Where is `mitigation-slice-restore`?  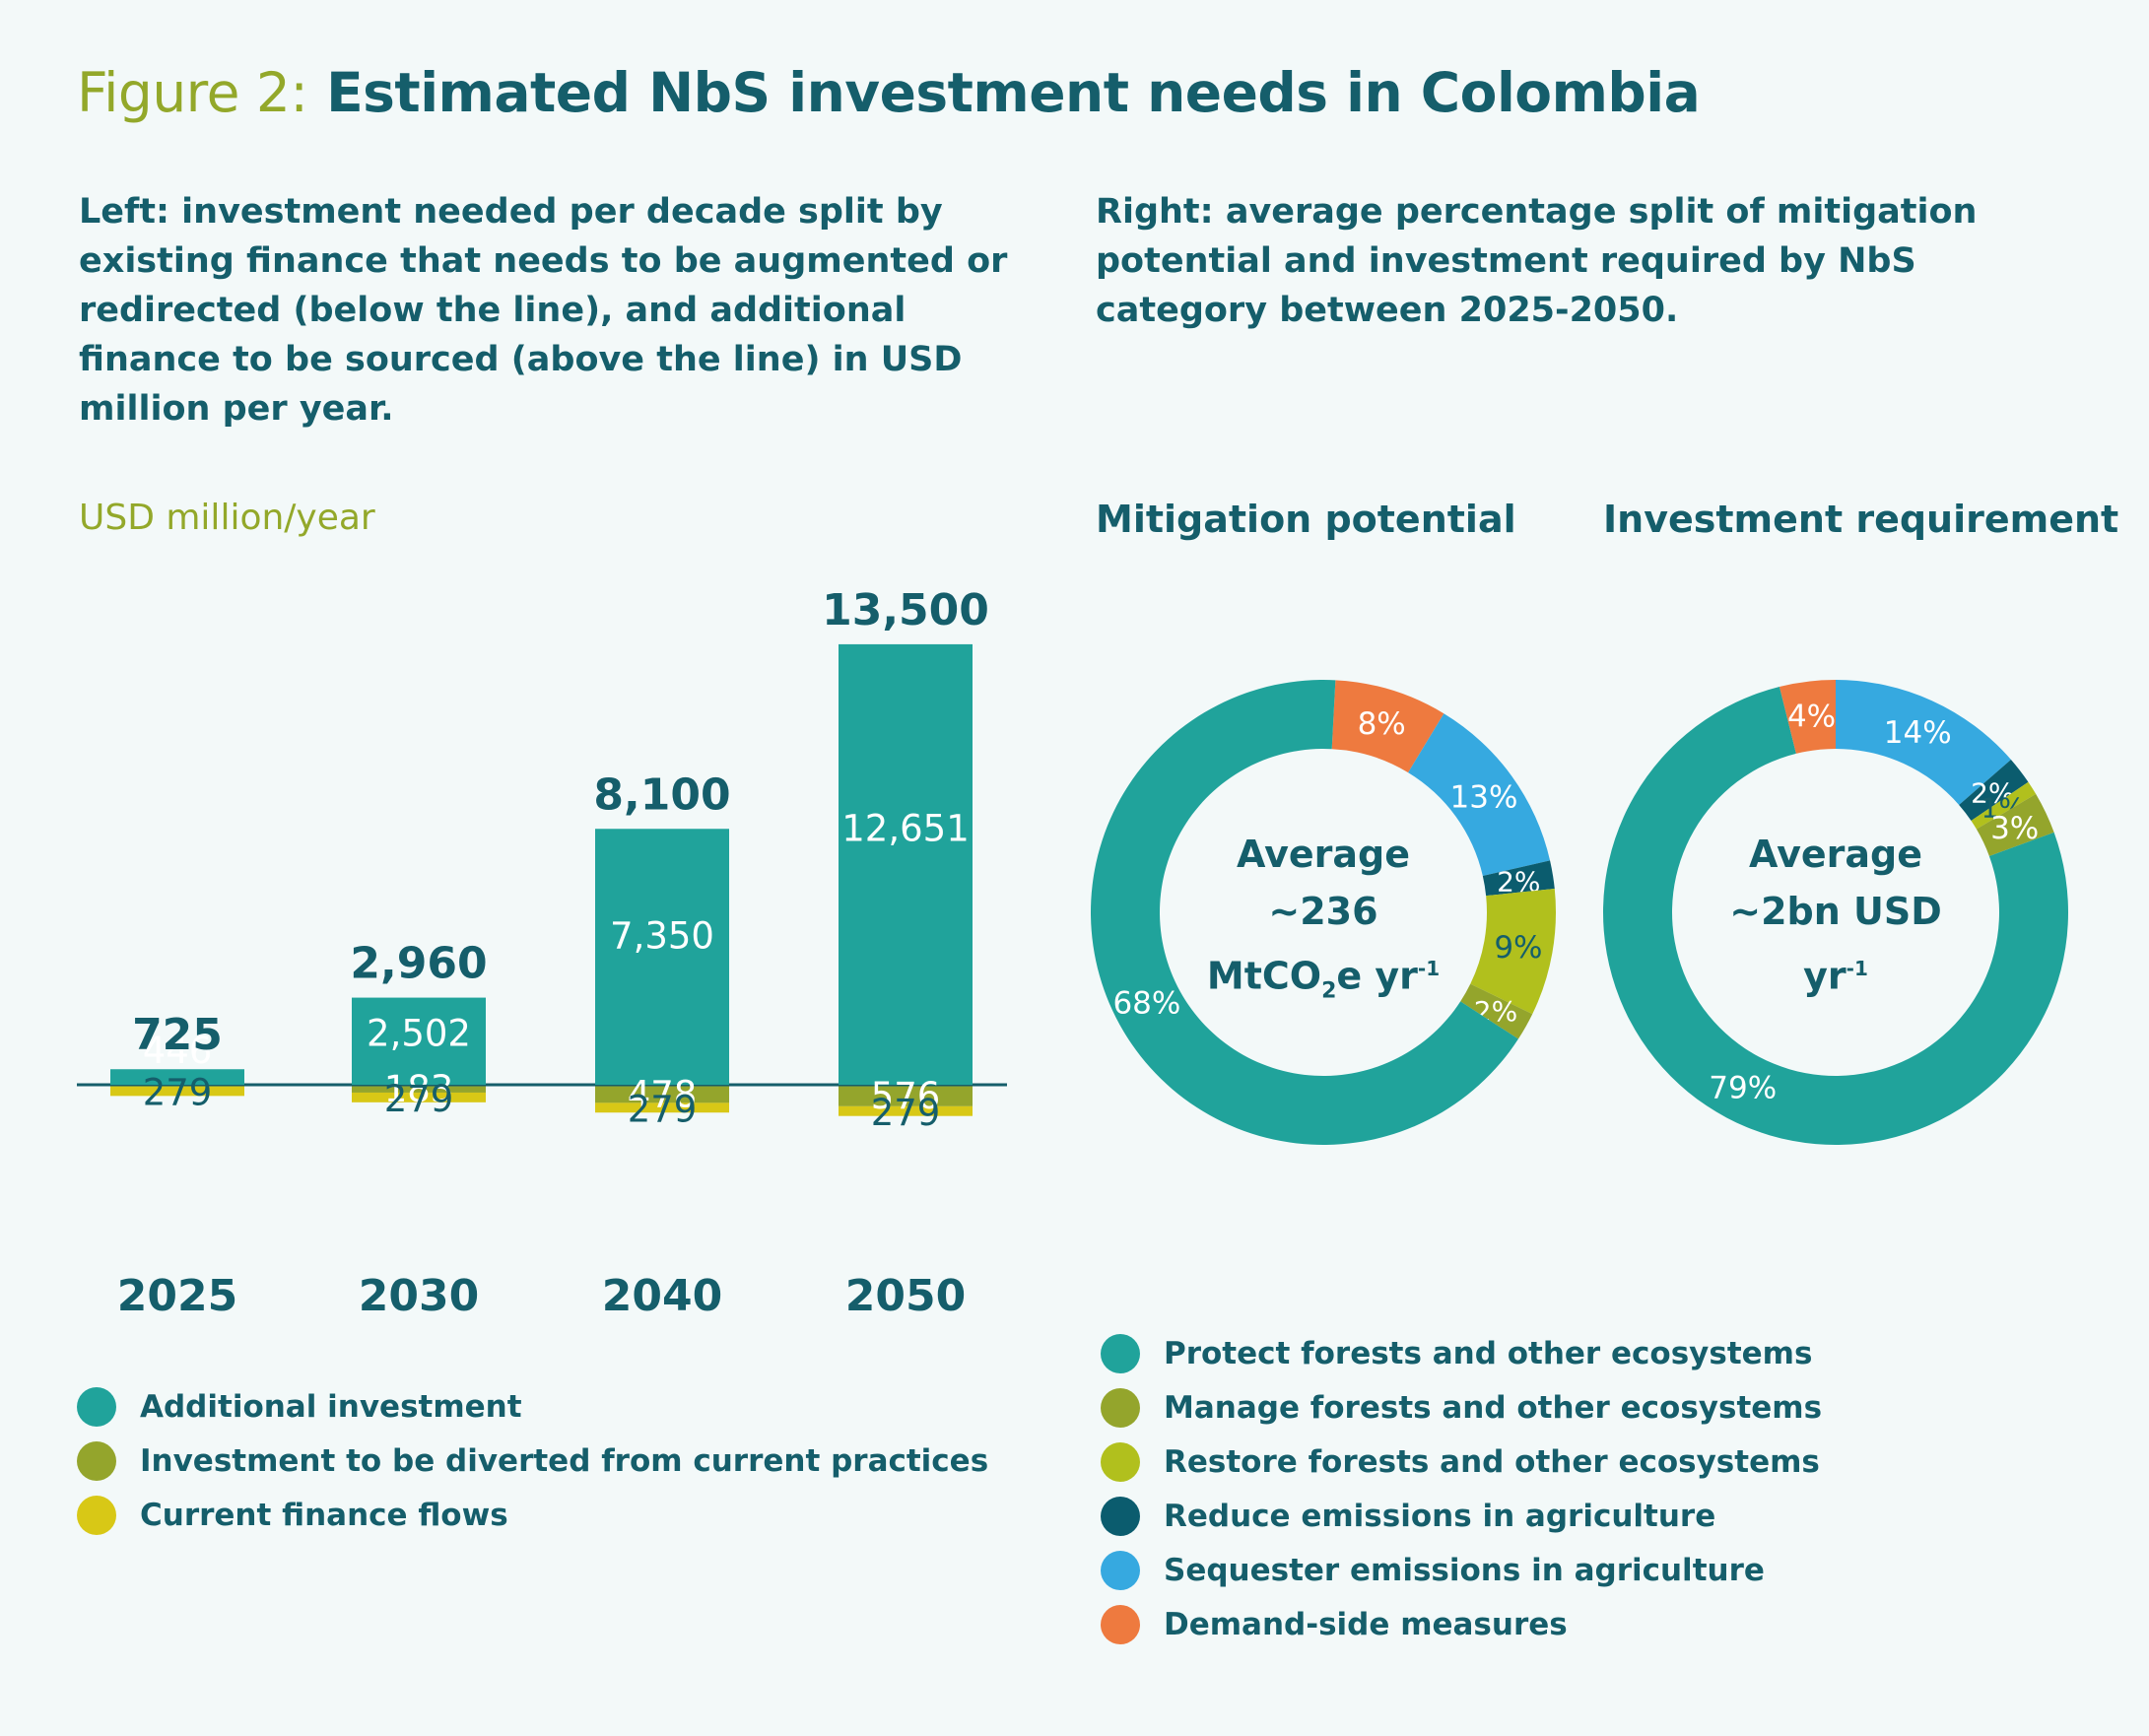 mitigation-slice-restore is located at coordinates (1513, 952).